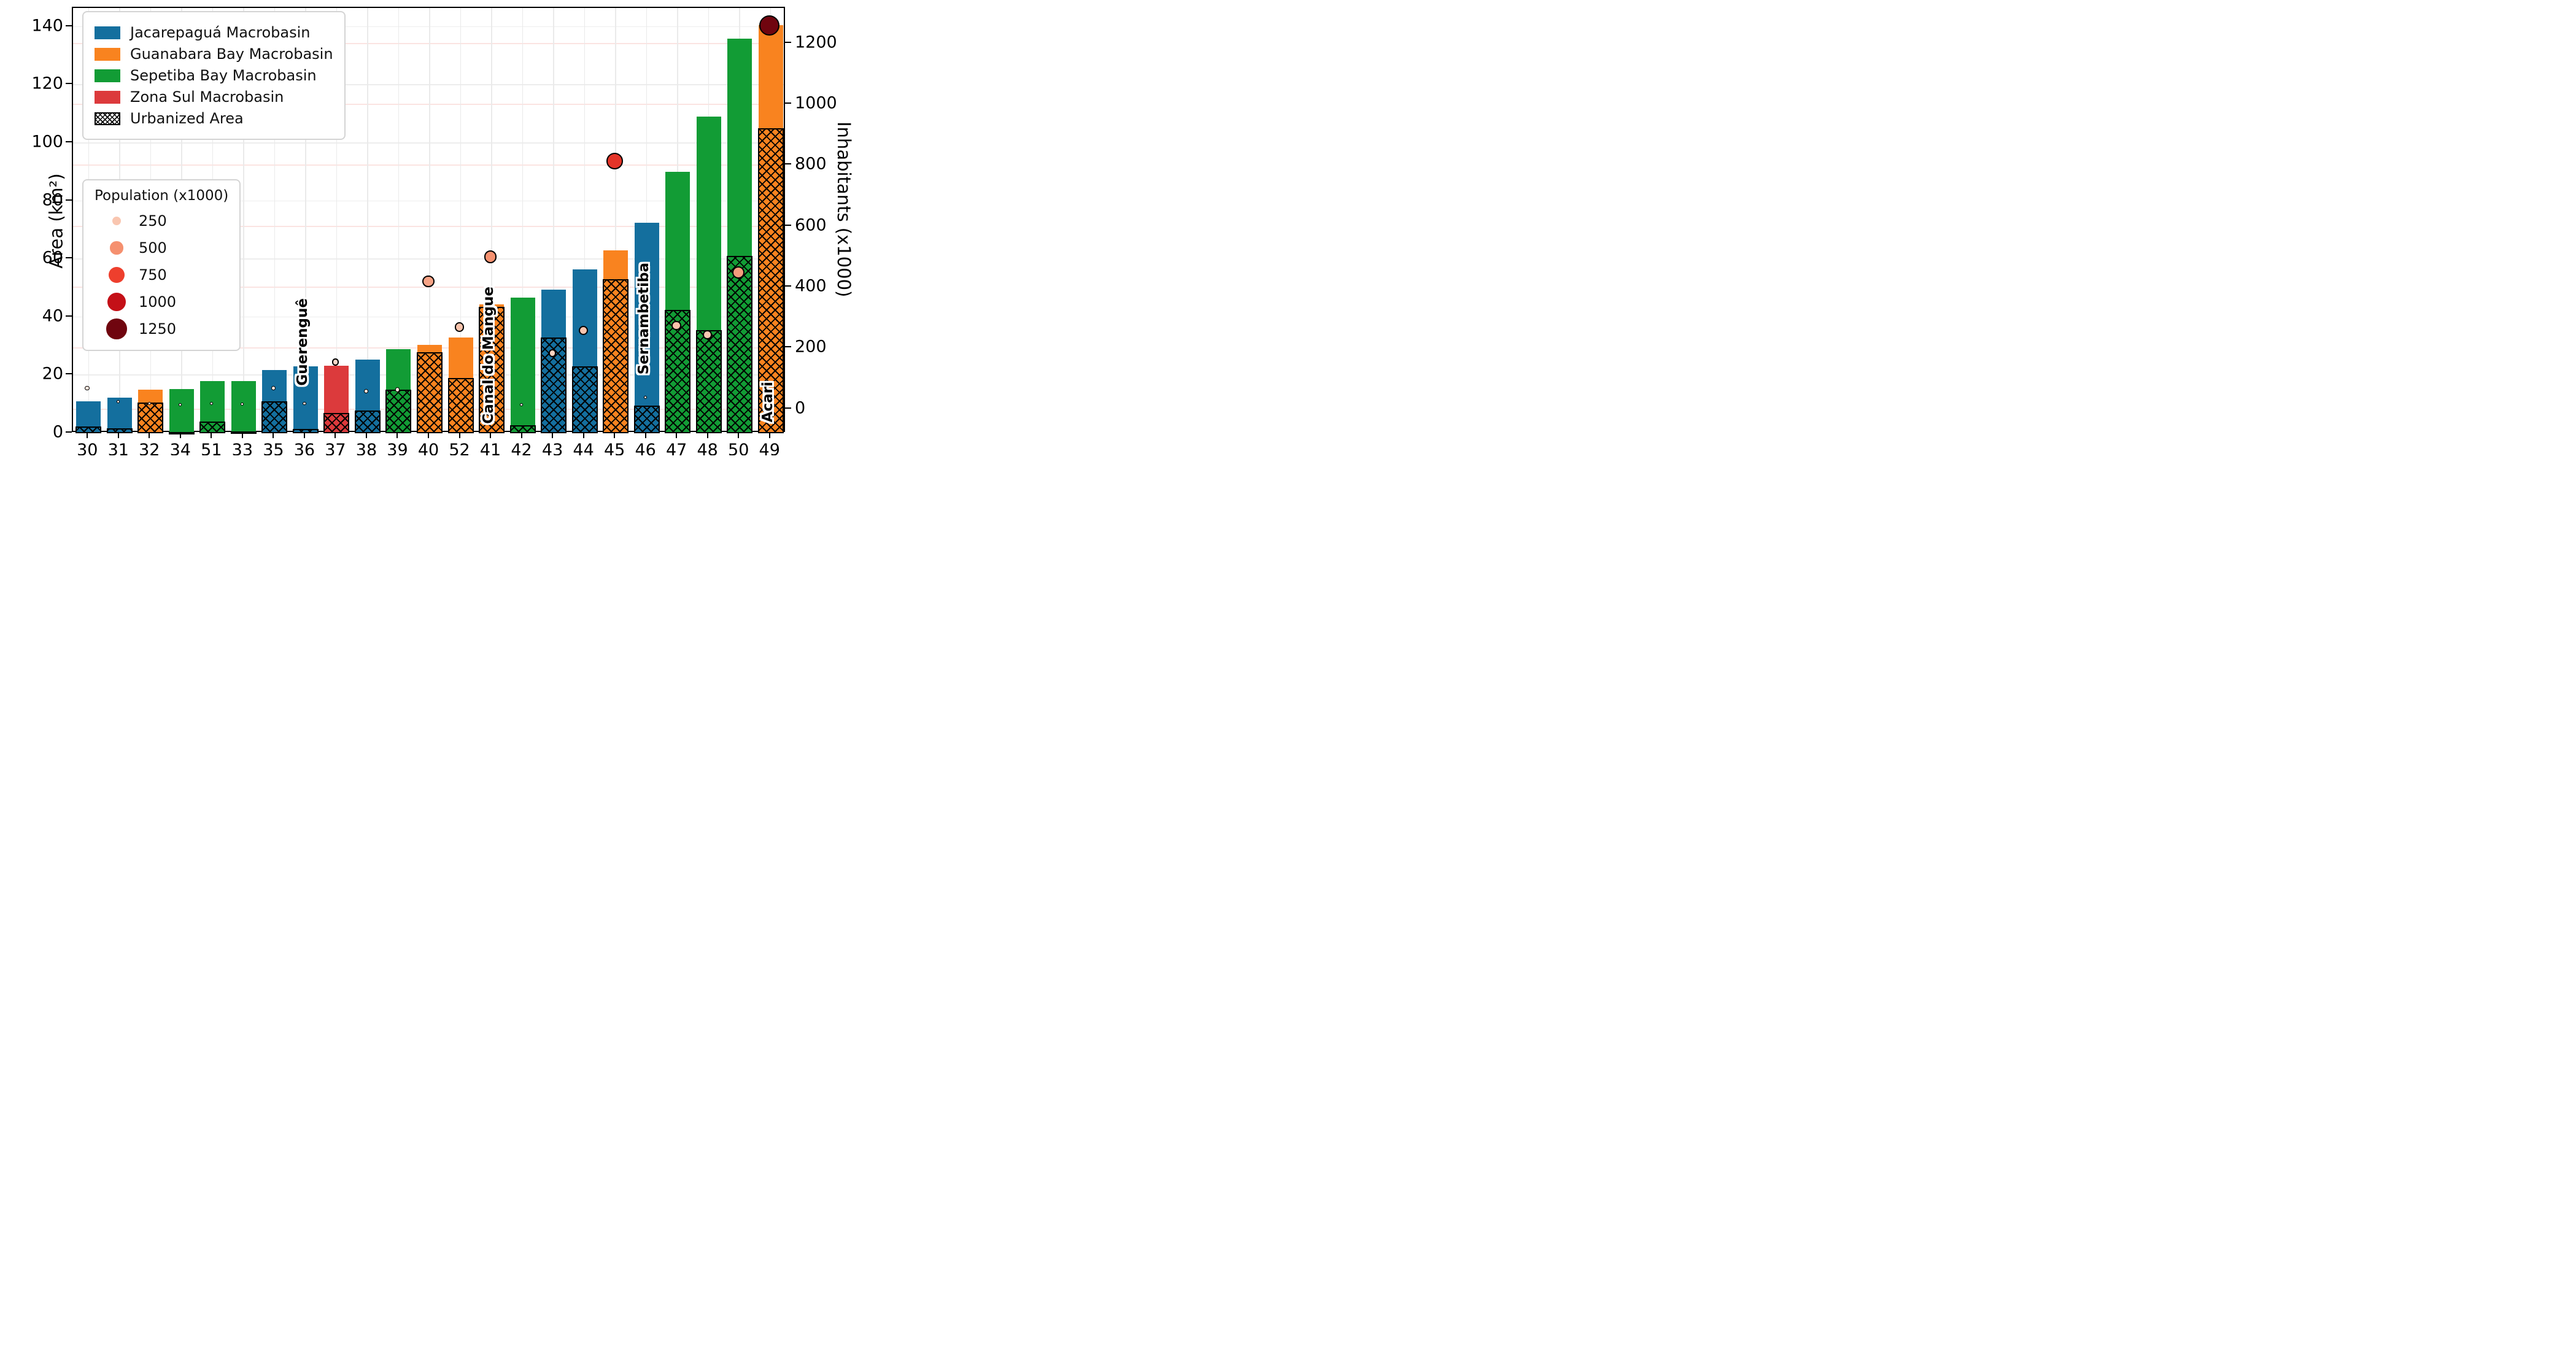 This screenshot has height=1366, width=2576. What do you see at coordinates (118, 448) in the screenshot?
I see `x-tick-label-31: 31` at bounding box center [118, 448].